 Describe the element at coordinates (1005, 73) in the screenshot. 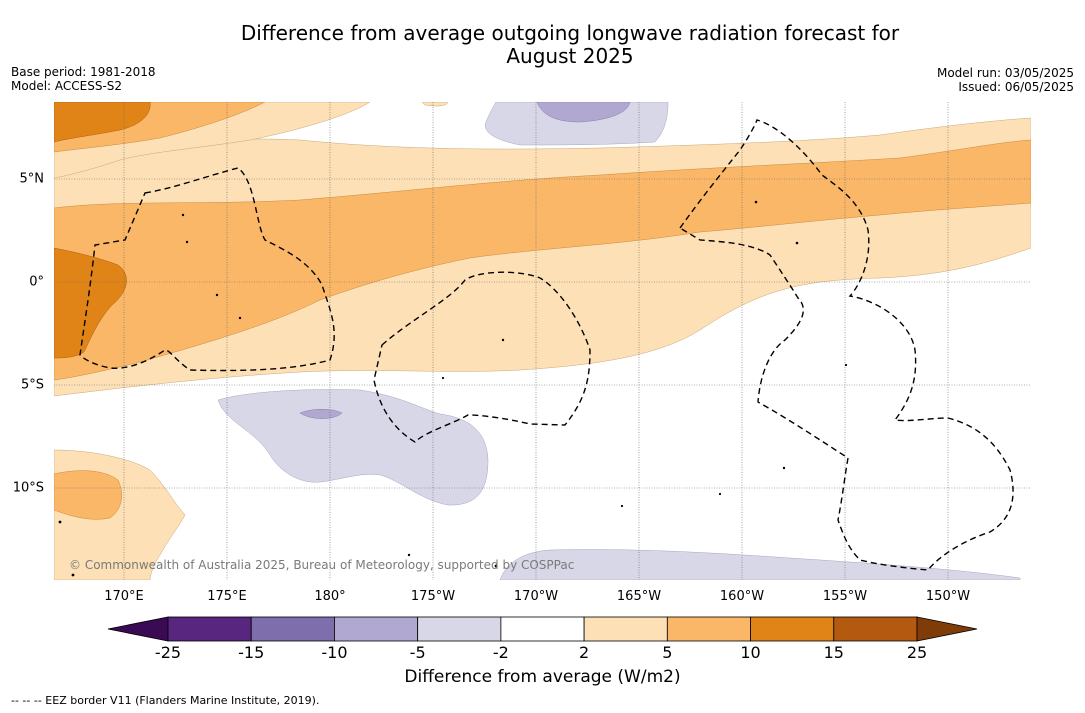

I see `model-run-text: Model run: 03/05/2025` at that location.